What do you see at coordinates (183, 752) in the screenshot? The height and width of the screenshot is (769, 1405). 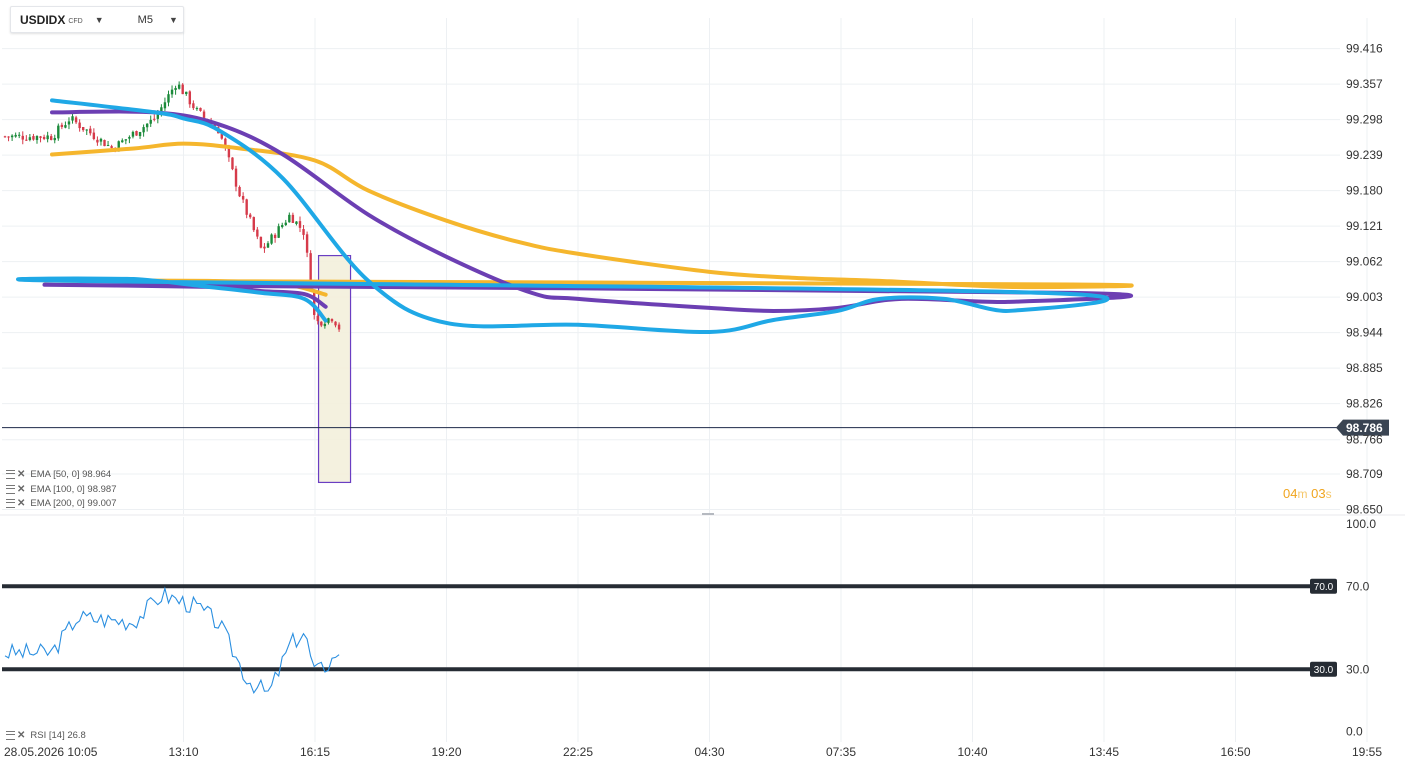 I see `x-tick-label: 13:10` at bounding box center [183, 752].